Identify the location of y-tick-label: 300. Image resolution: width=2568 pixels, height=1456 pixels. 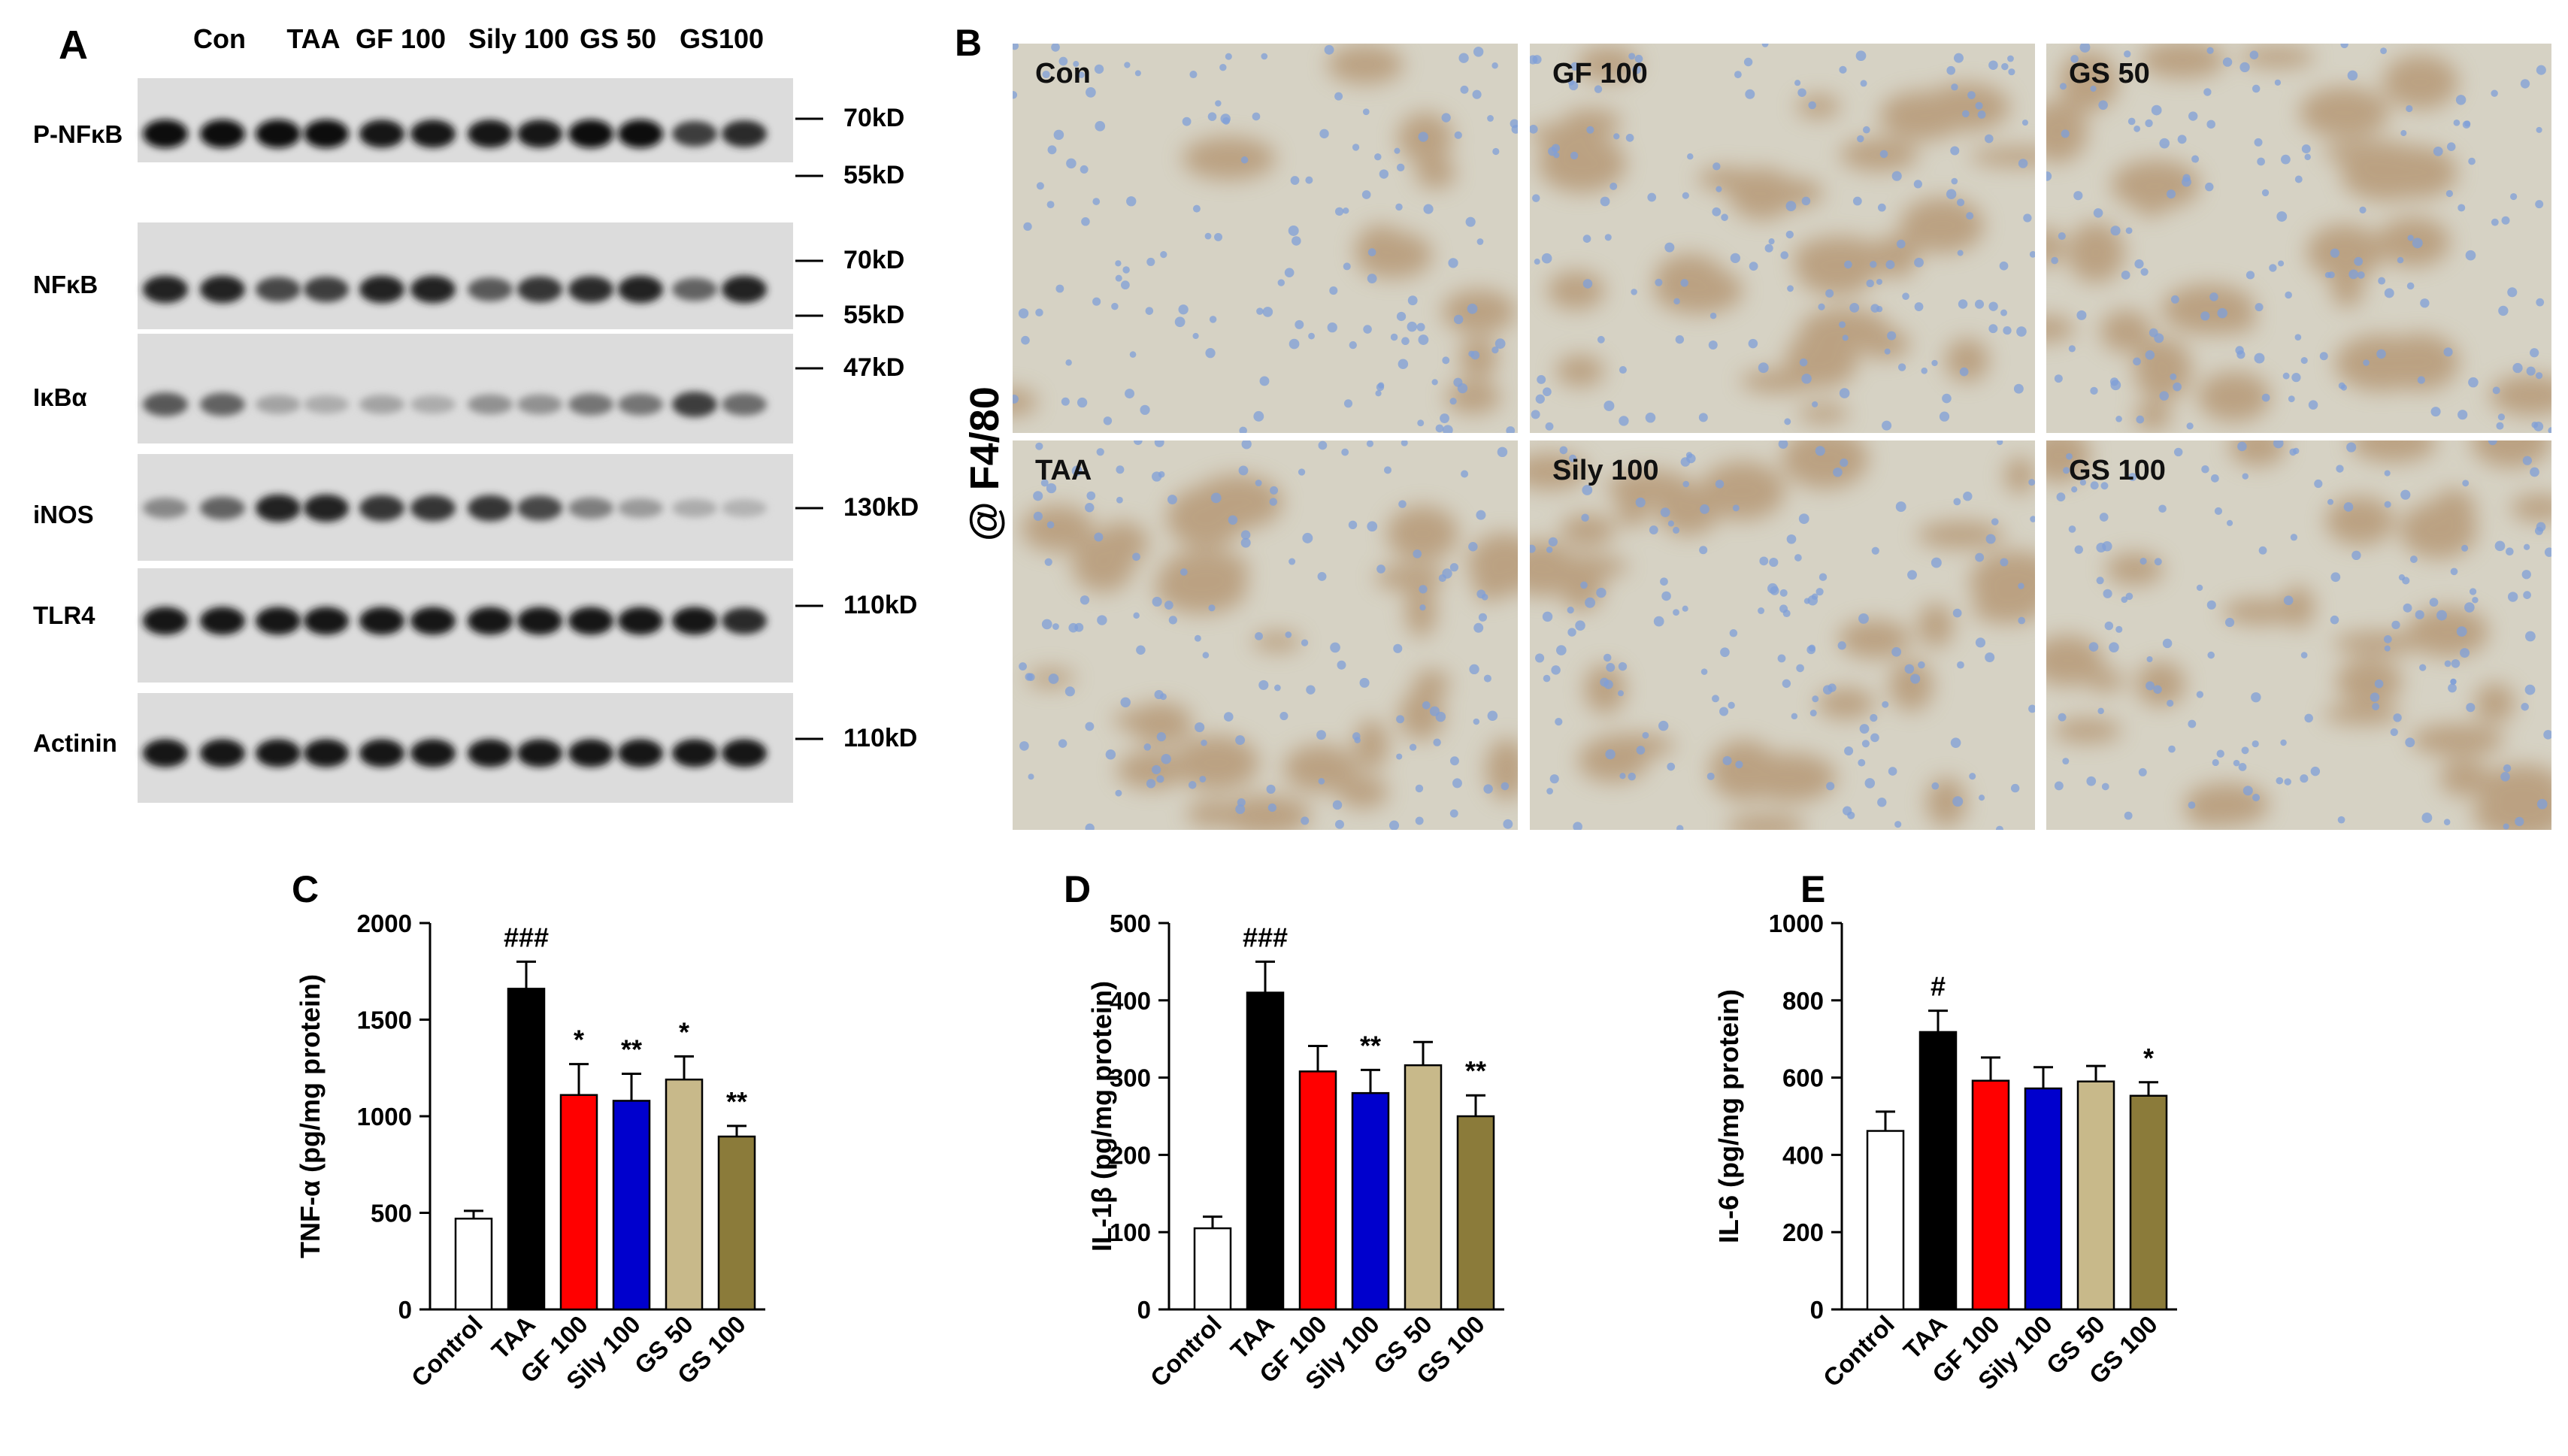
(1130, 1078).